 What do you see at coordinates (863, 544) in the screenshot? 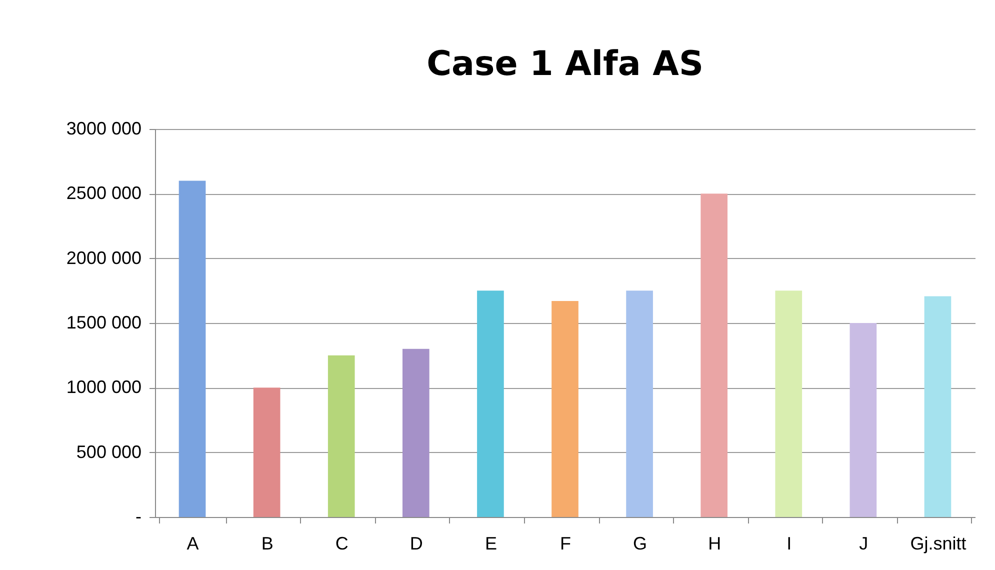
I see `x-tick-label: J` at bounding box center [863, 544].